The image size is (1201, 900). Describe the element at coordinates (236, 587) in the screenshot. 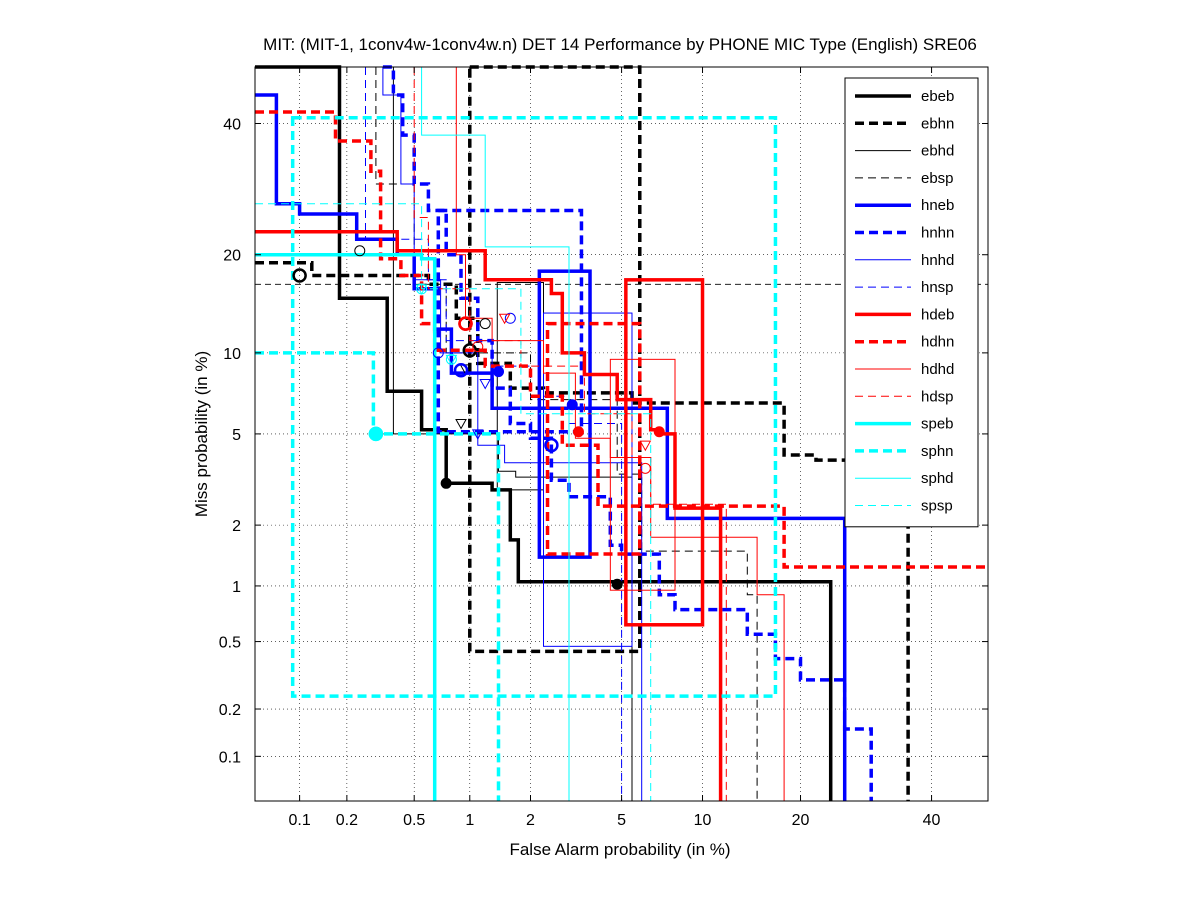

I see `y-tick-label: 1` at that location.